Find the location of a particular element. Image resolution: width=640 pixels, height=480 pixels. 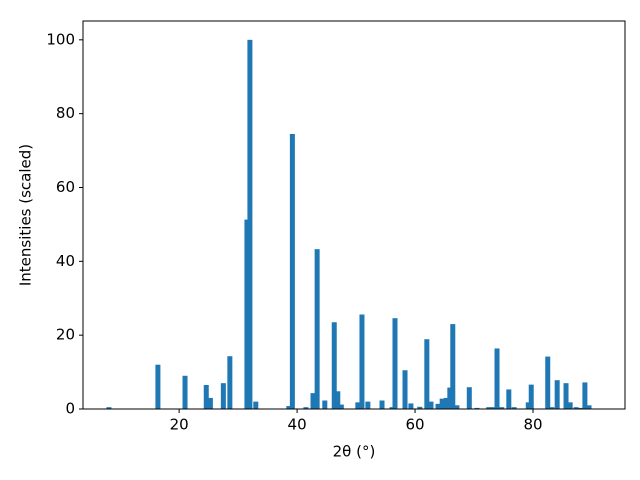

y-tick-label: 20 is located at coordinates (65, 335).